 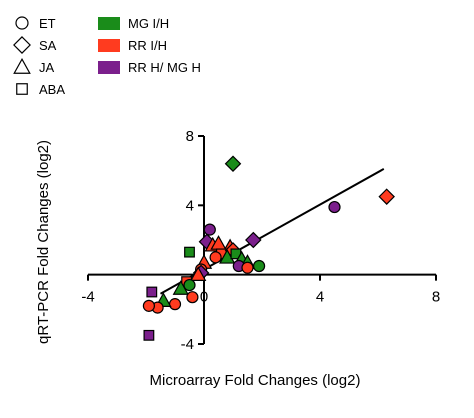 What do you see at coordinates (43, 242) in the screenshot?
I see `y-axis-title: qRT-PCR Fold Changes (log2)` at bounding box center [43, 242].